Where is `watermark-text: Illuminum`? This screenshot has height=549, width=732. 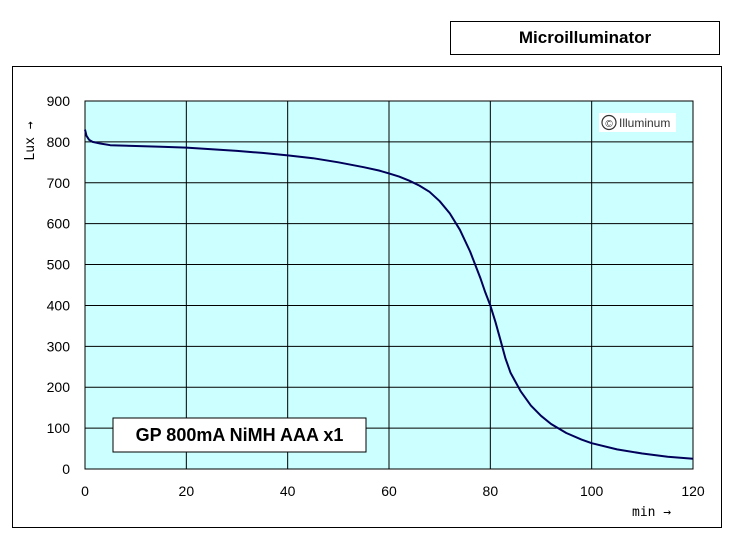 watermark-text: Illuminum is located at coordinates (644, 123).